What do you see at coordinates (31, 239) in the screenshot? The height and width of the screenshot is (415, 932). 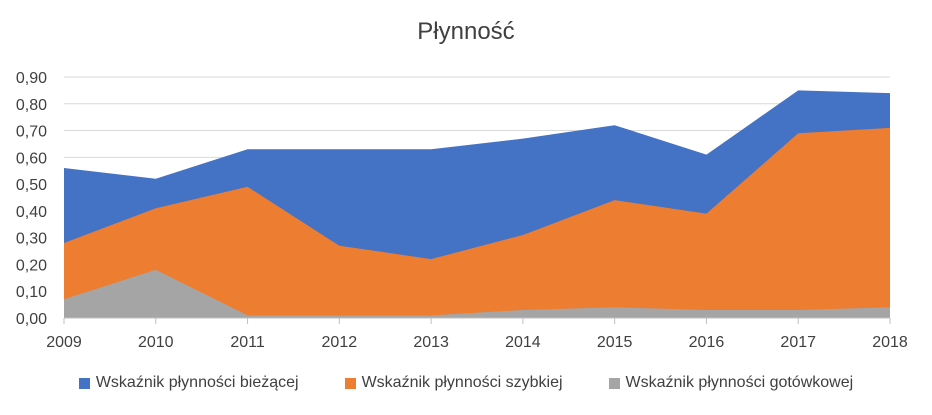 I see `y-tick-label: 0,30` at bounding box center [31, 239].